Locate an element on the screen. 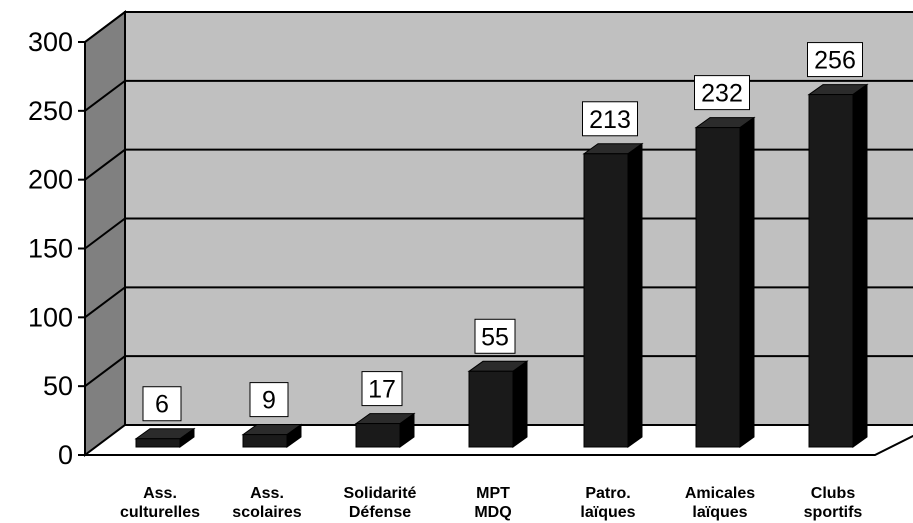 Image resolution: width=913 pixels, height=523 pixels. y-axis-ticks: 0 50 100 150 200 250 300 is located at coordinates (56, 248).